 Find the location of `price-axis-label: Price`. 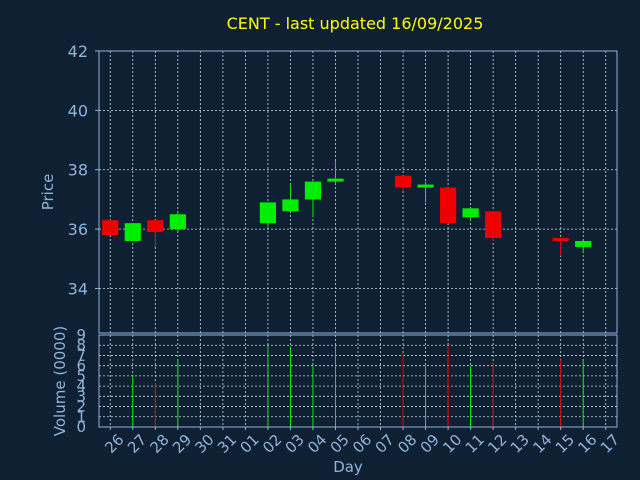

price-axis-label: Price is located at coordinates (48, 192).